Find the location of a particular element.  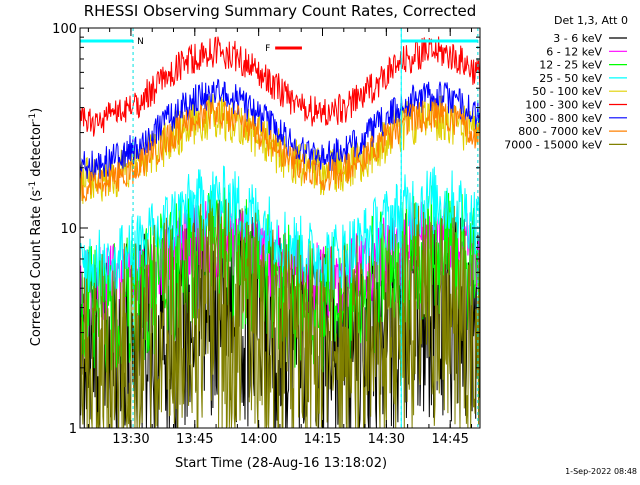

x-axis-label: Start Time (28-Aug-16 13:18:02) is located at coordinates (281, 463).